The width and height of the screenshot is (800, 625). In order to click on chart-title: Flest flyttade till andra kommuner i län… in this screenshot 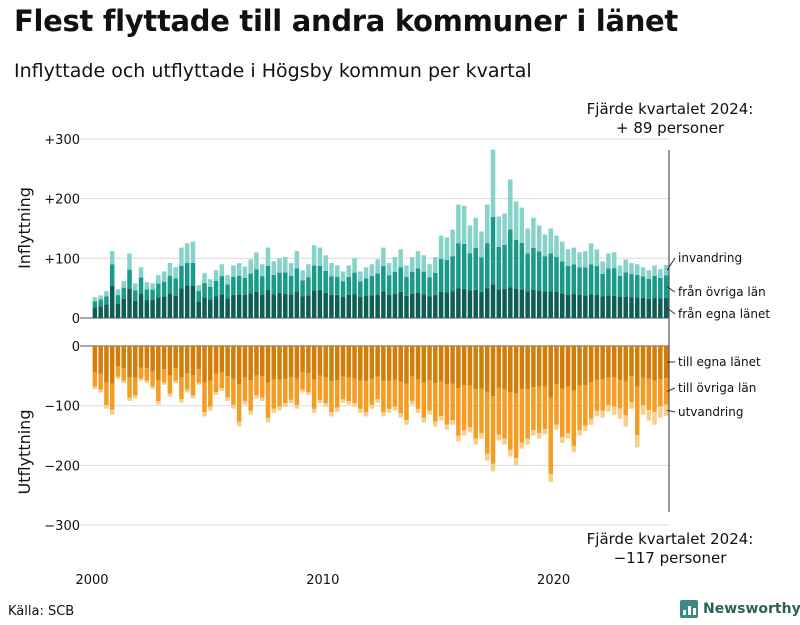, I will do `click(346, 21)`.